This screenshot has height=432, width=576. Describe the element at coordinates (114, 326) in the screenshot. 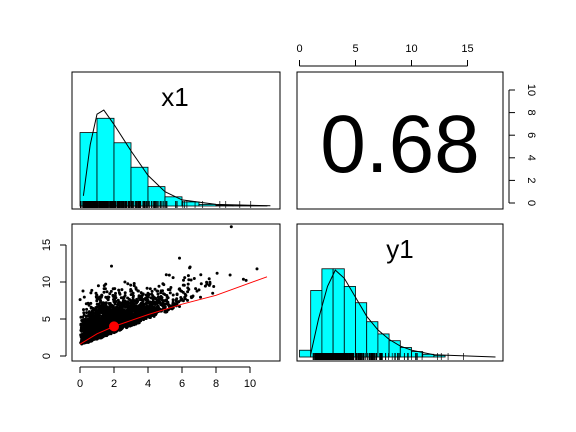

I see `mean-point` at that location.